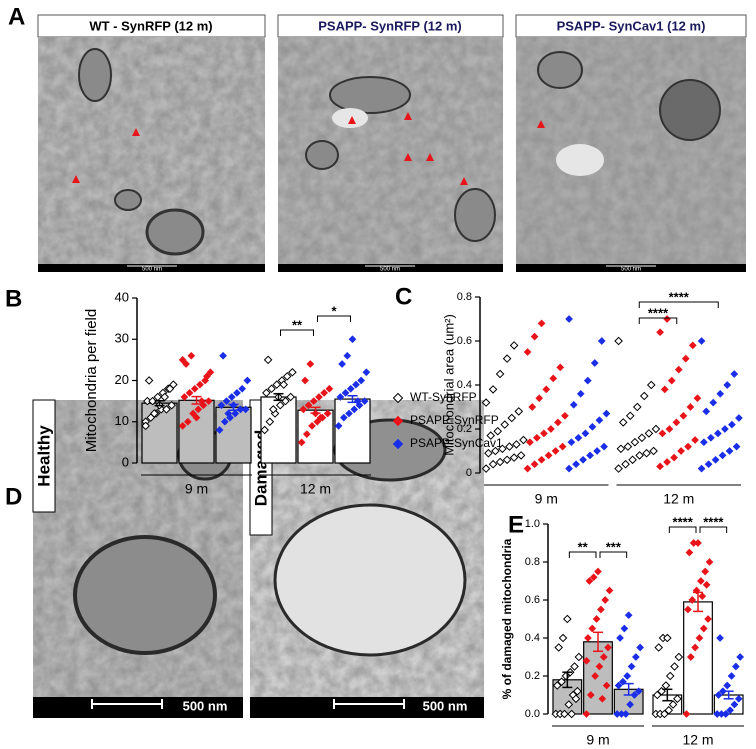  What do you see at coordinates (532, 676) in the screenshot?
I see `y-tick-label: 0.2` at bounding box center [532, 676].